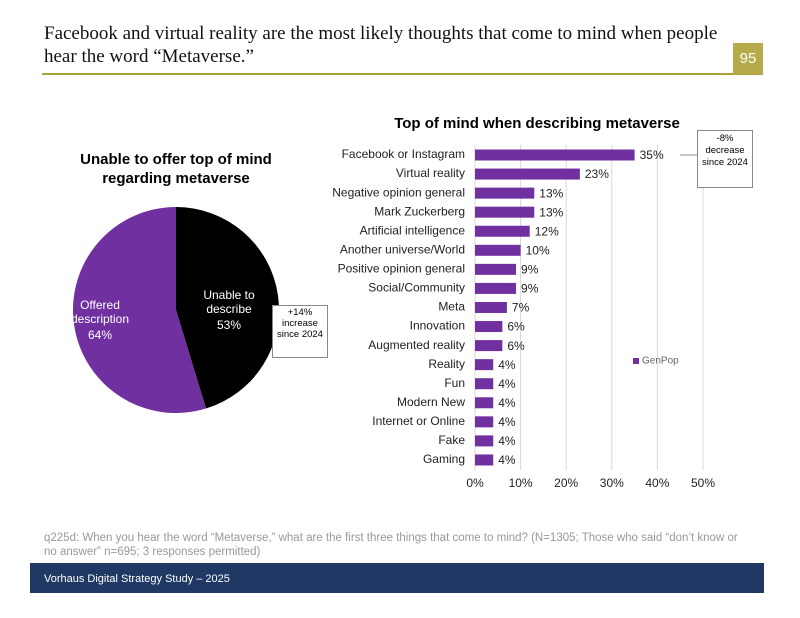 Image resolution: width=800 pixels, height=618 pixels. What do you see at coordinates (612, 483) in the screenshot?
I see `x-tick-label: 30%` at bounding box center [612, 483].